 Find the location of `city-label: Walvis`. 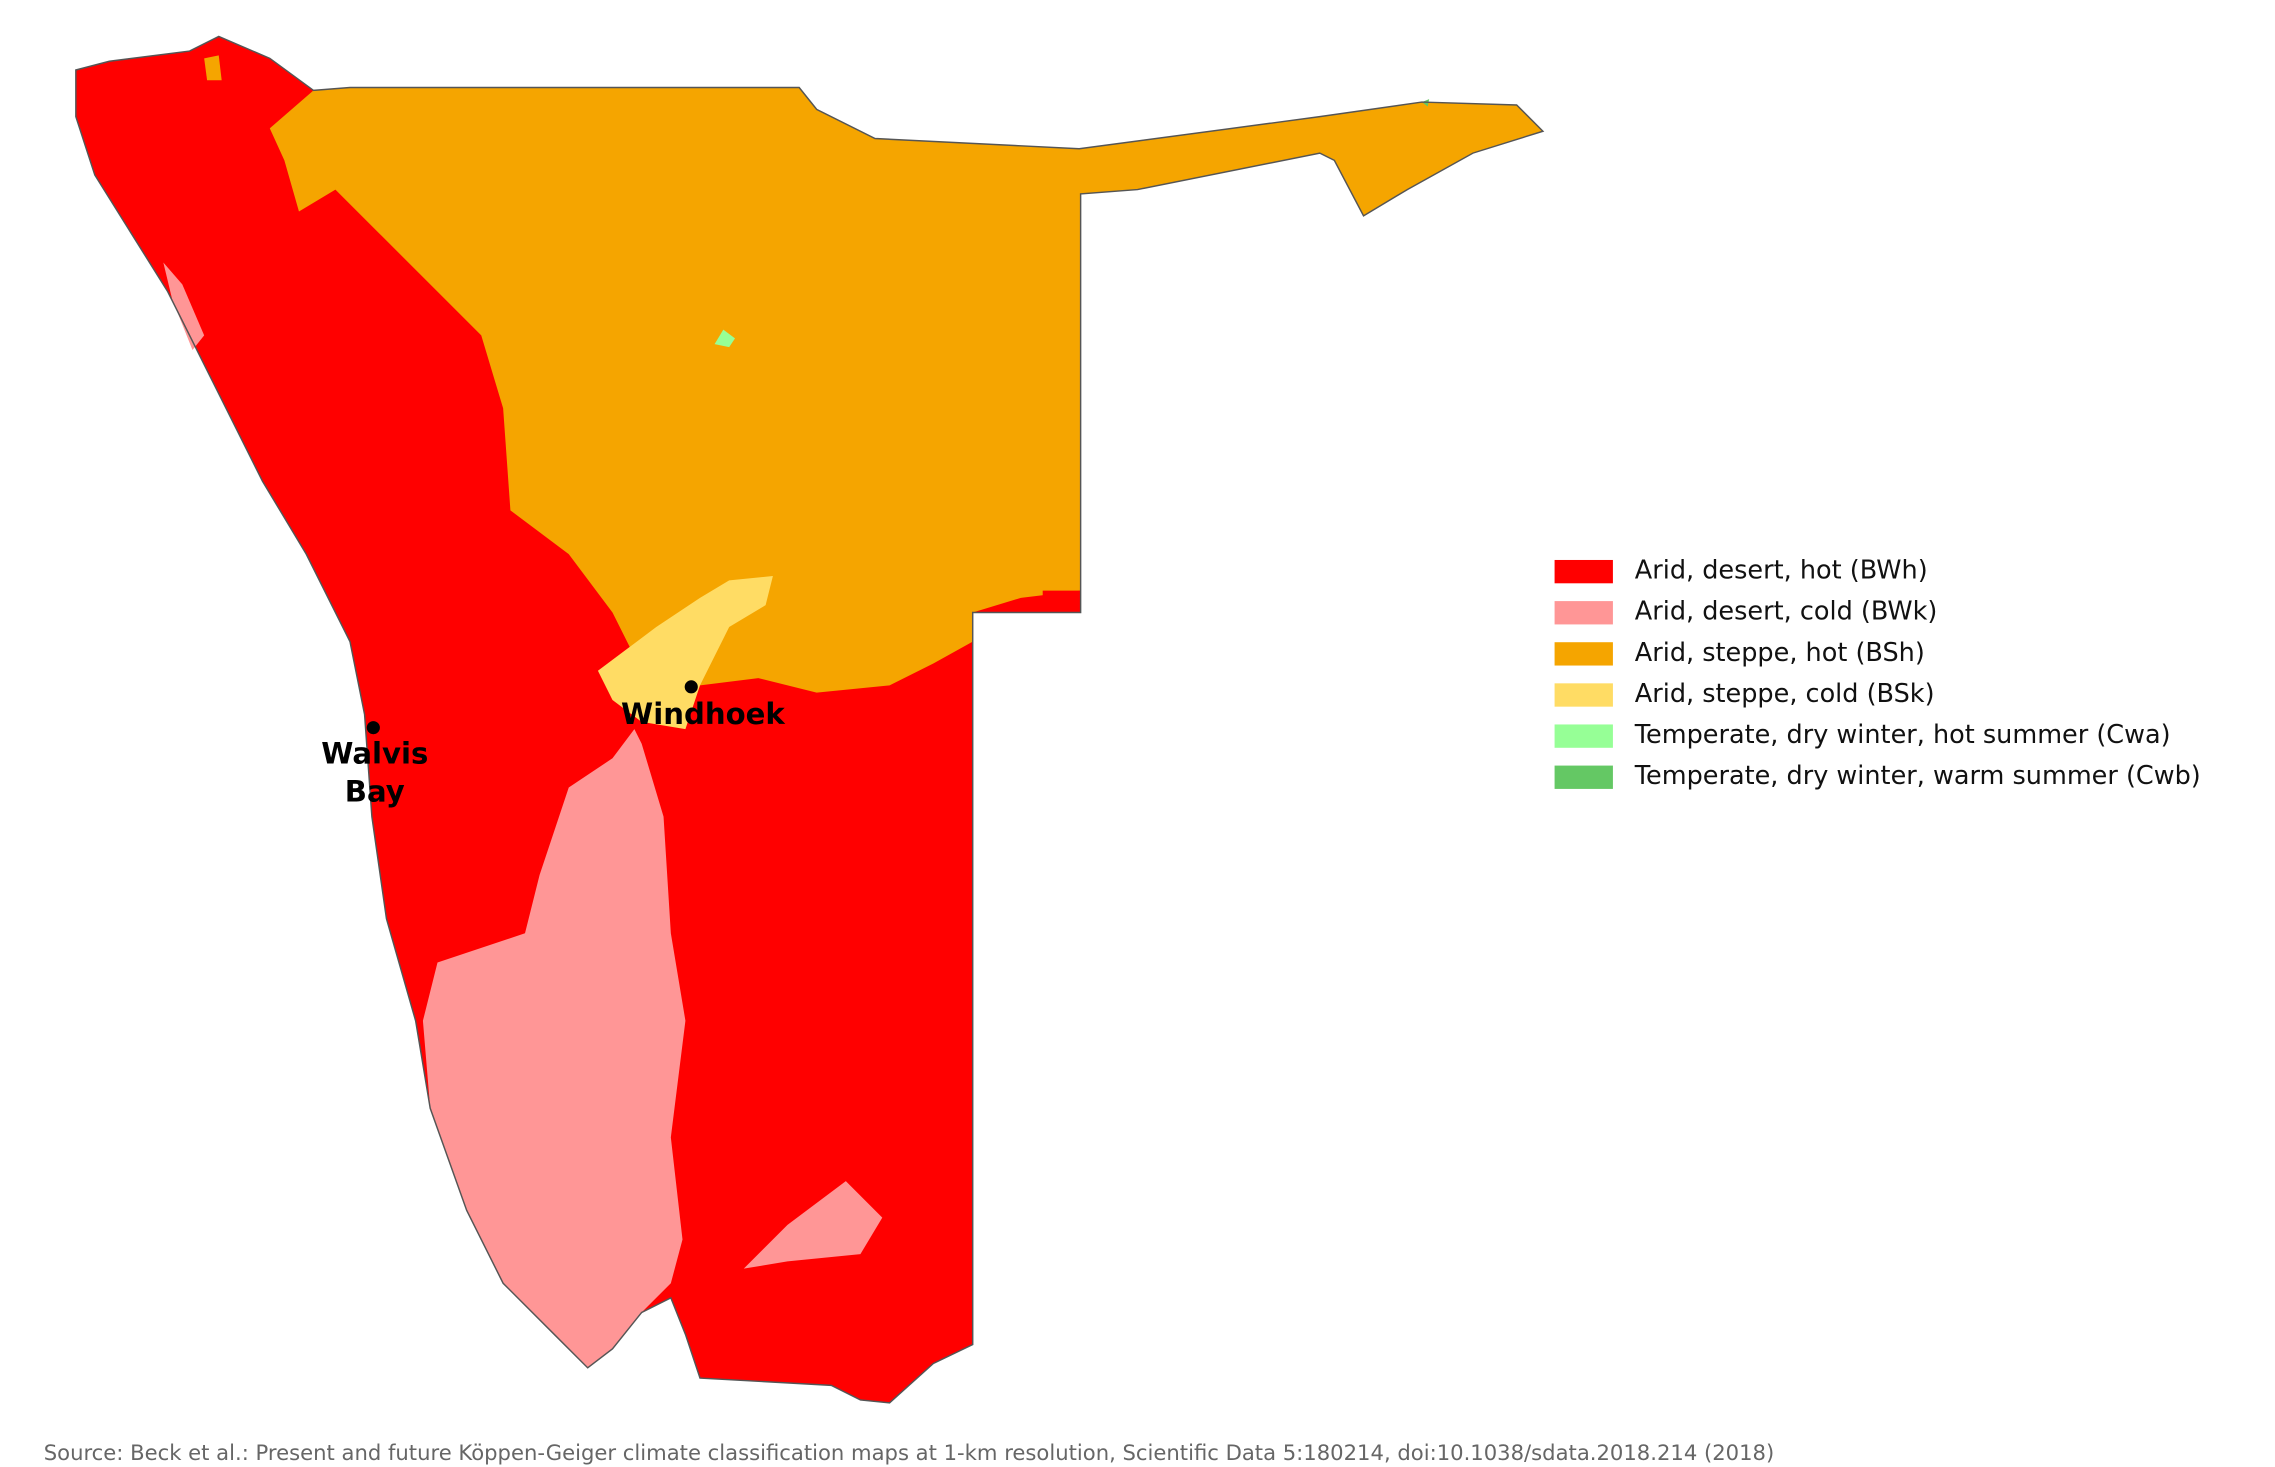

city-label: Walvis is located at coordinates (374, 753).